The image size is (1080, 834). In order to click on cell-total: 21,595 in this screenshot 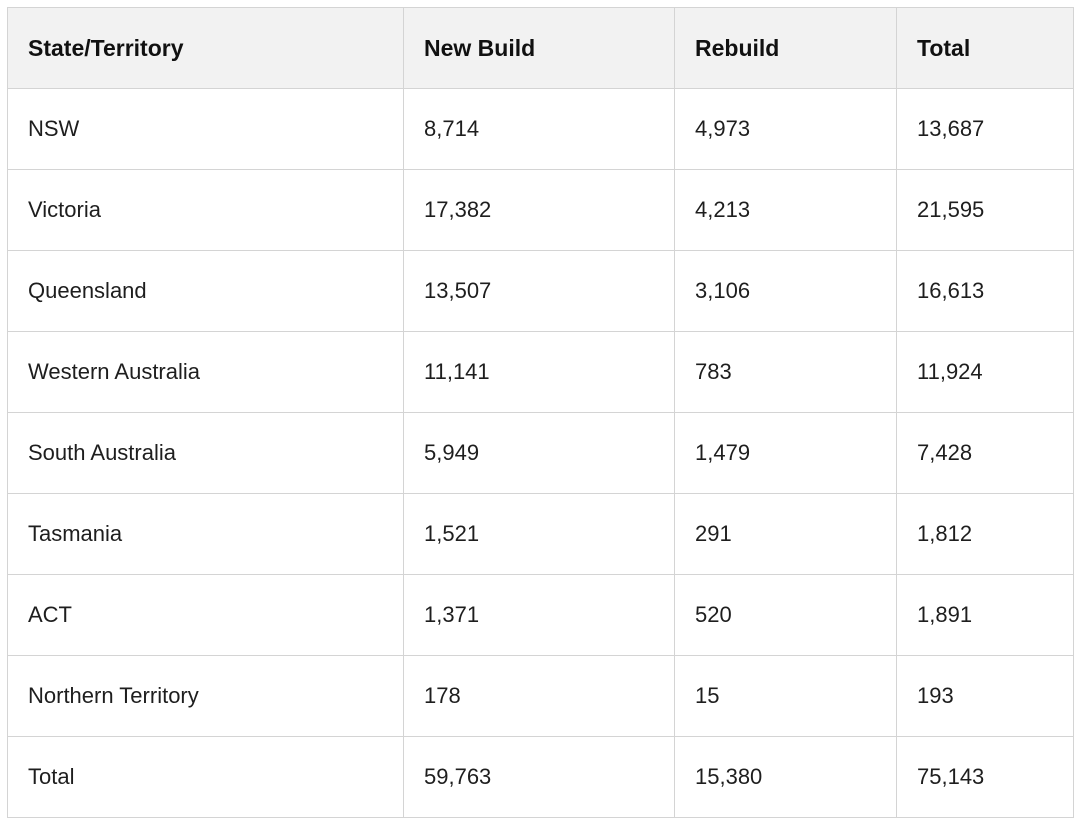, I will do `click(985, 210)`.